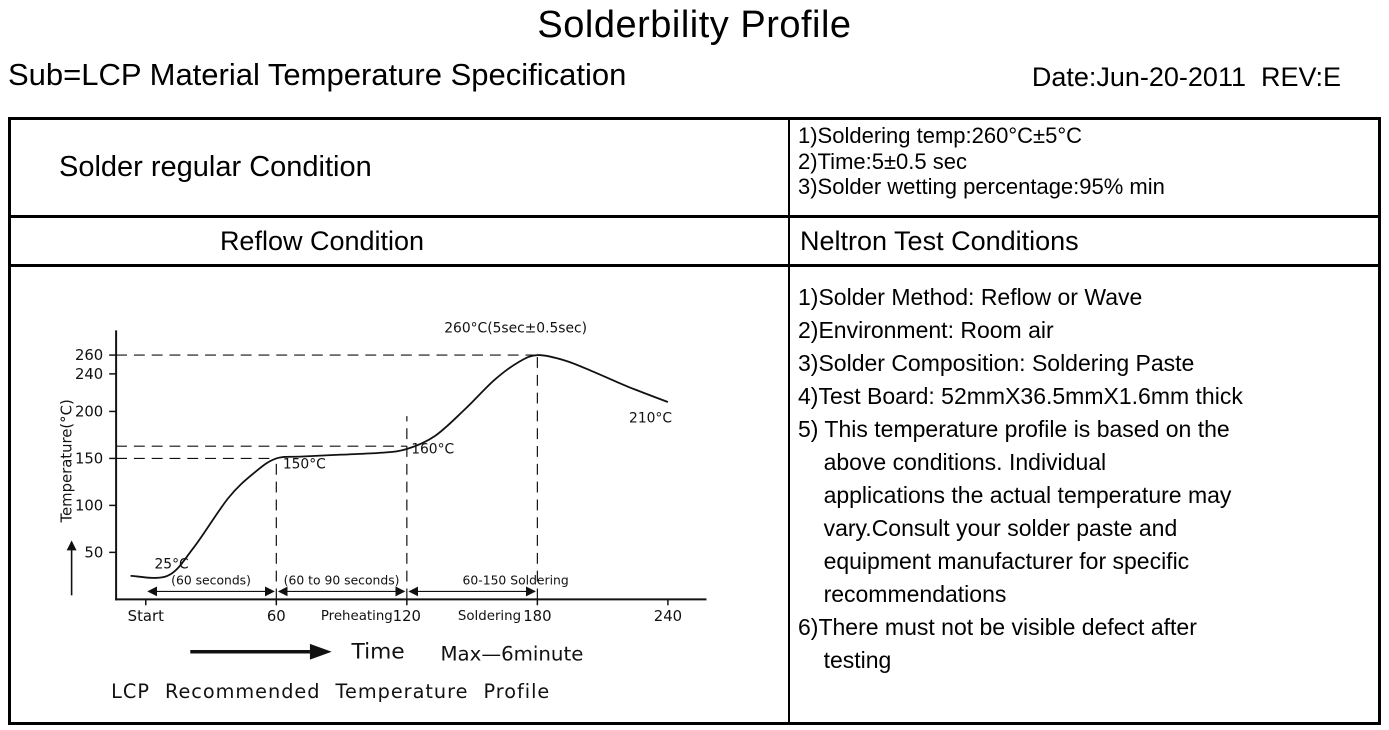  What do you see at coordinates (939, 240) in the screenshot?
I see `neltron-test-conditions-header: Neltron Test Conditions` at bounding box center [939, 240].